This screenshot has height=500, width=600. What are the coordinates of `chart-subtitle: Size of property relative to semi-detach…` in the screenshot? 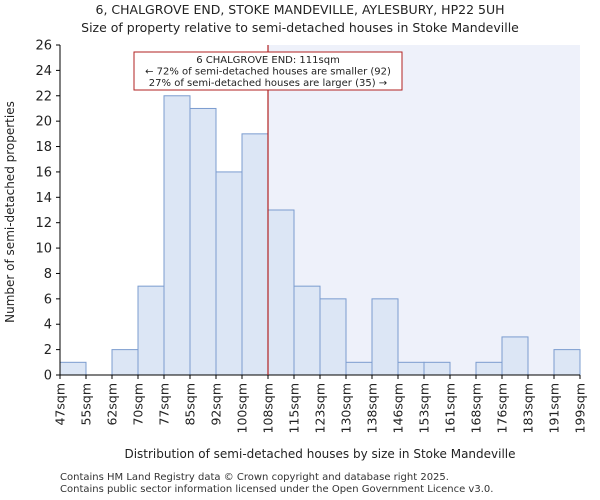 It's located at (300, 27).